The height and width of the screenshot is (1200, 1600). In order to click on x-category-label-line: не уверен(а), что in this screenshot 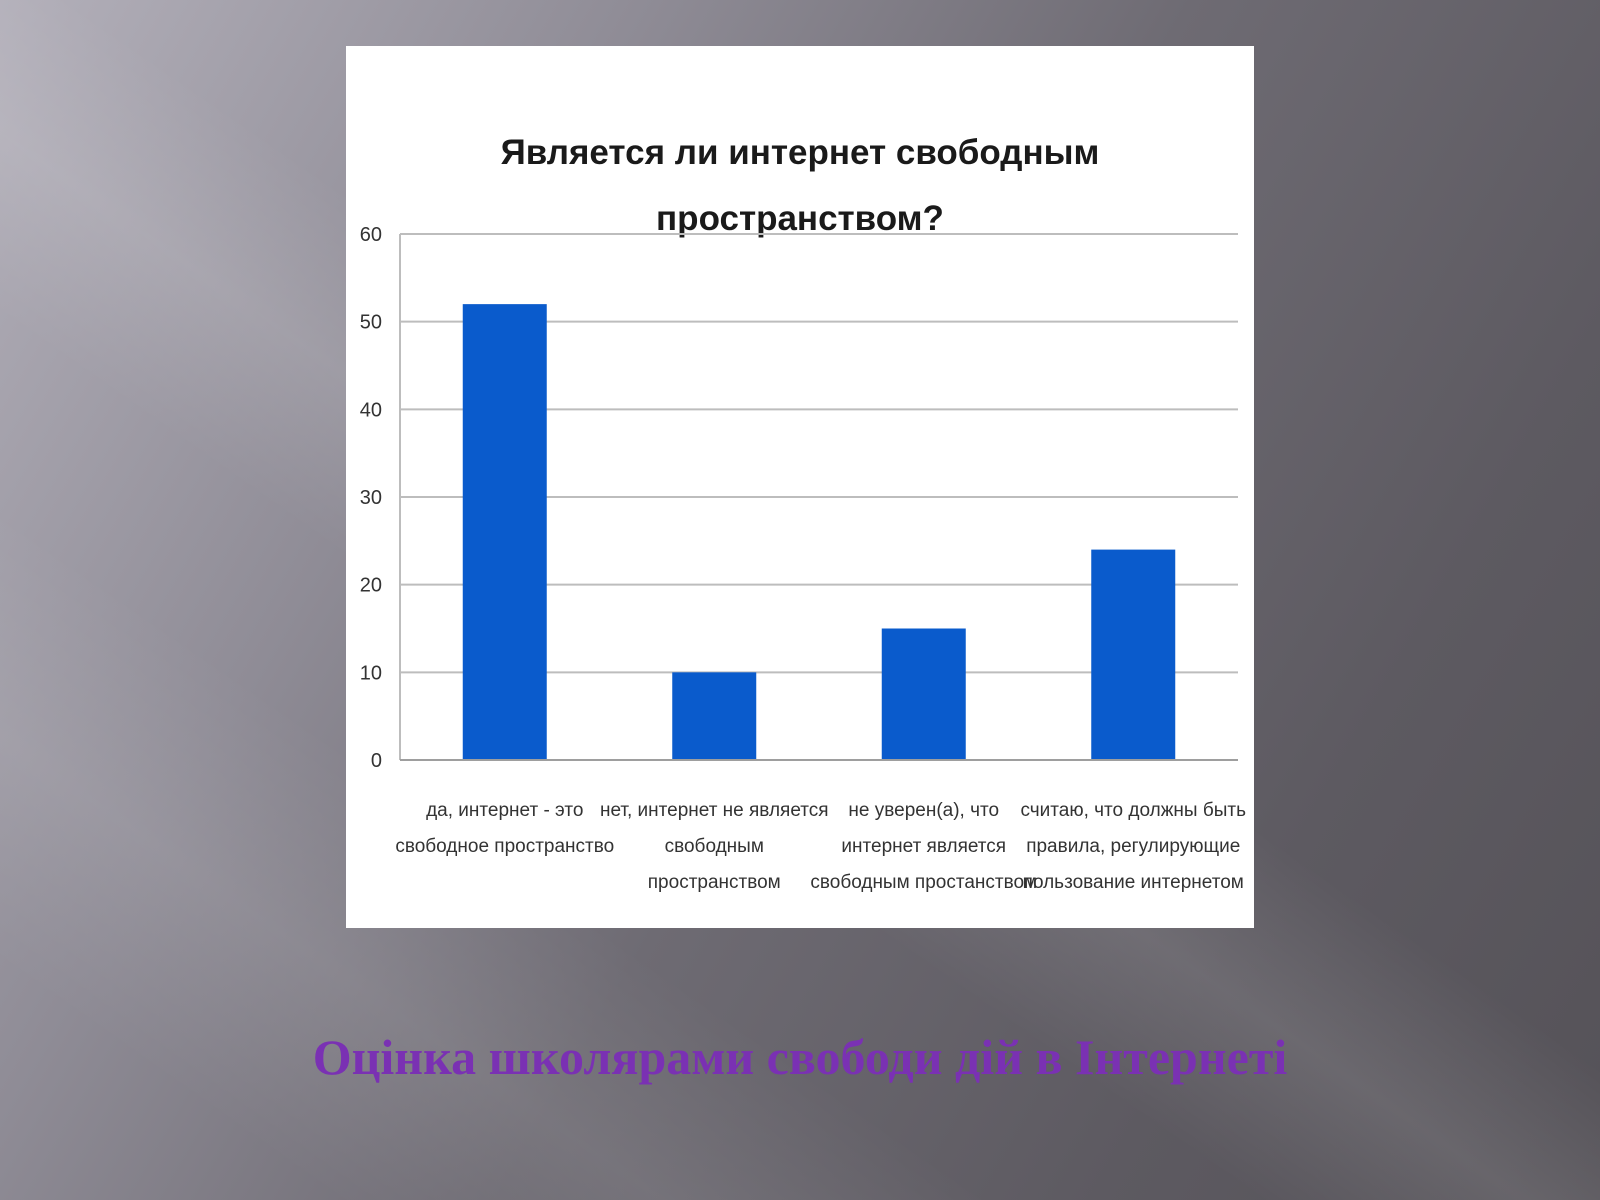, I will do `click(923, 810)`.